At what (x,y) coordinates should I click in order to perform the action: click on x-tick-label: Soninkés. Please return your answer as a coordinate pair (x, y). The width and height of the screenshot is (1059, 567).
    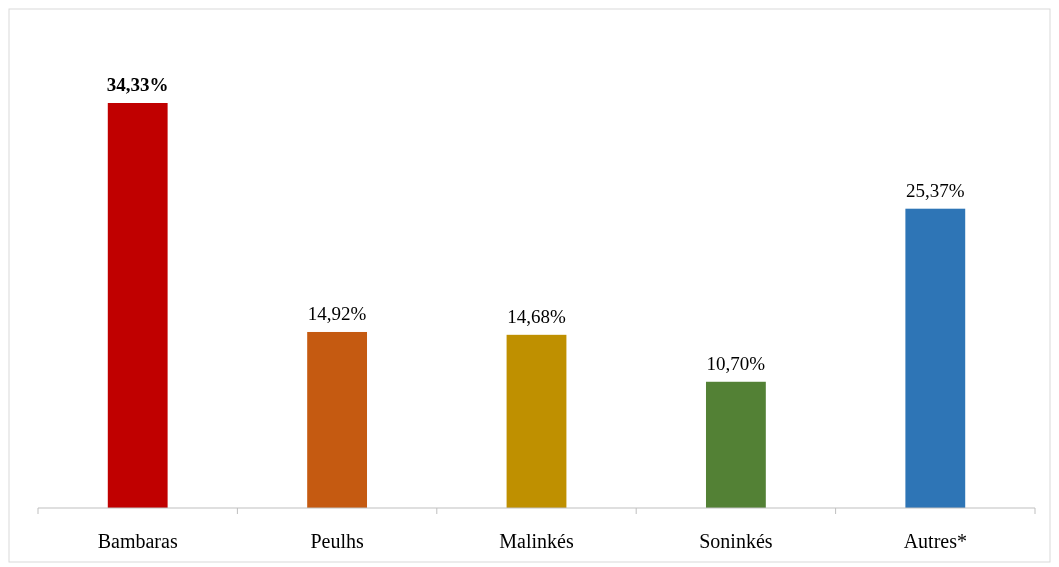
    Looking at the image, I should click on (736, 541).